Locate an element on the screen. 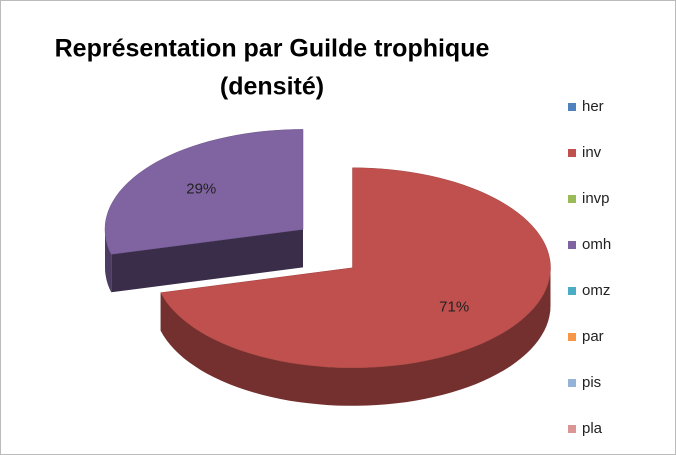  slice-top is located at coordinates (204, 192).